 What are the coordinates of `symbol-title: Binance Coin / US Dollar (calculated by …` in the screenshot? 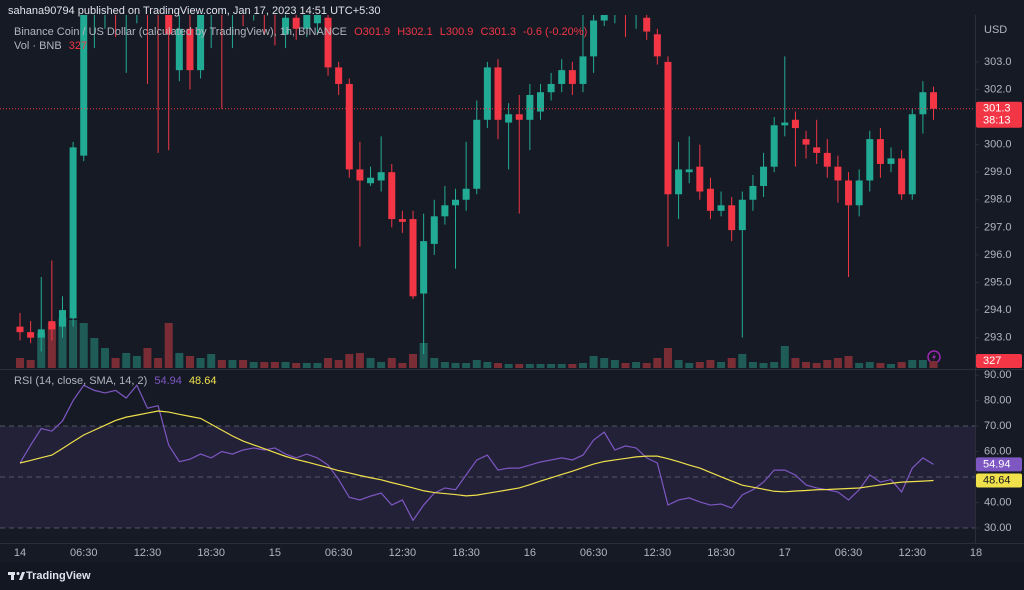 It's located at (181, 32).